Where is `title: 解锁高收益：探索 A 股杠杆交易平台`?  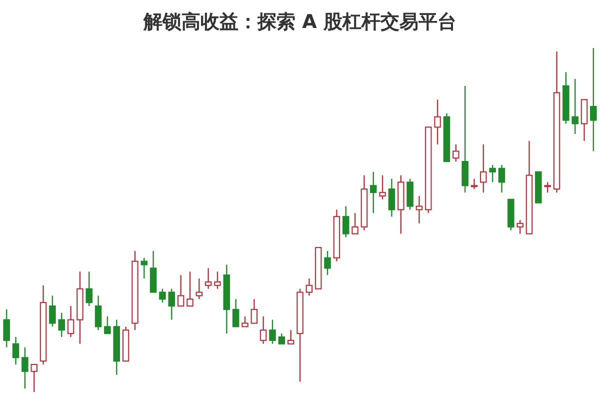 title: 解锁高收益：探索 A 股杠杆交易平台 is located at coordinates (300, 22).